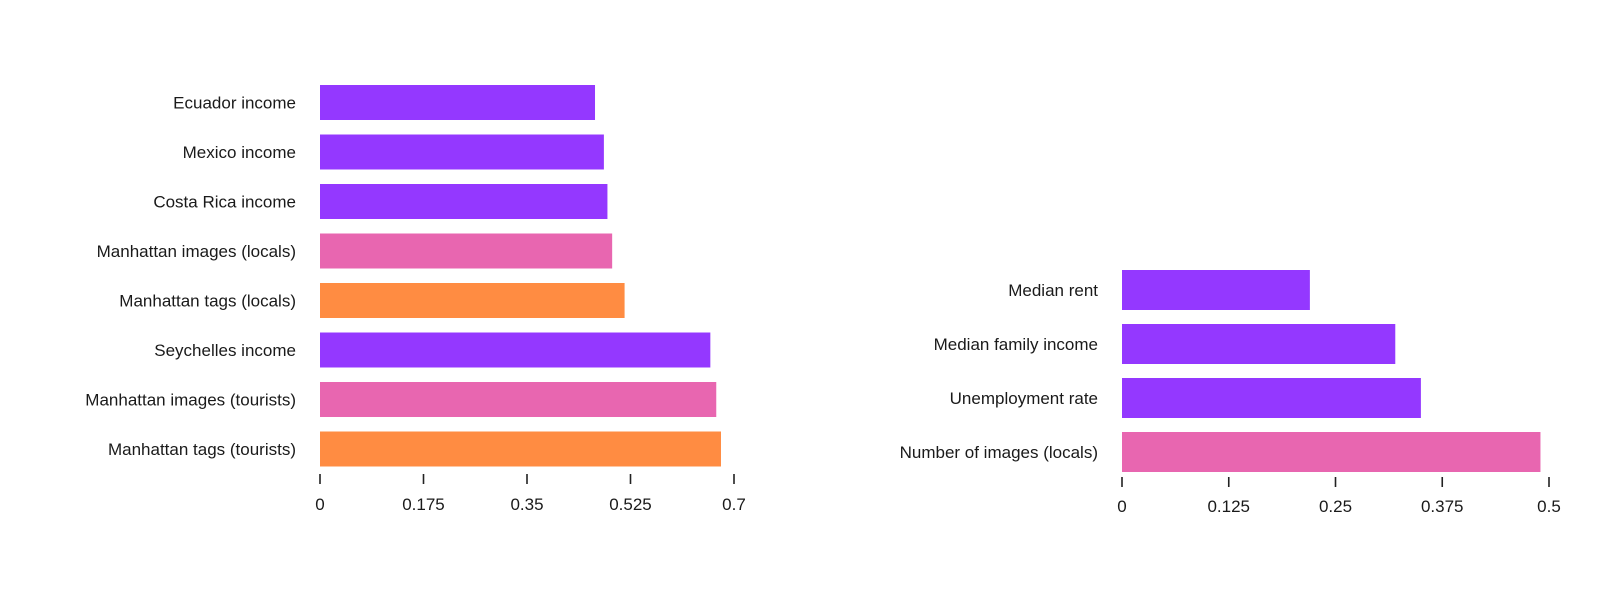 The image size is (1600, 590). What do you see at coordinates (190, 400) in the screenshot?
I see `left-category-label-7: Manhattan images (tourists)` at bounding box center [190, 400].